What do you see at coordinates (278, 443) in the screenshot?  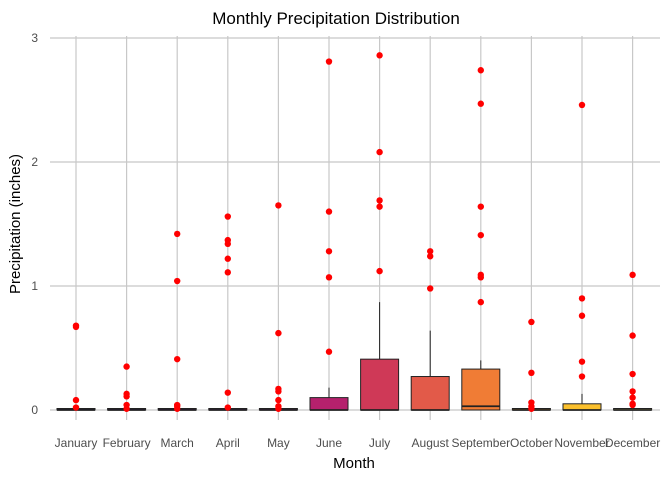 I see `x-tick-label-may: May` at bounding box center [278, 443].